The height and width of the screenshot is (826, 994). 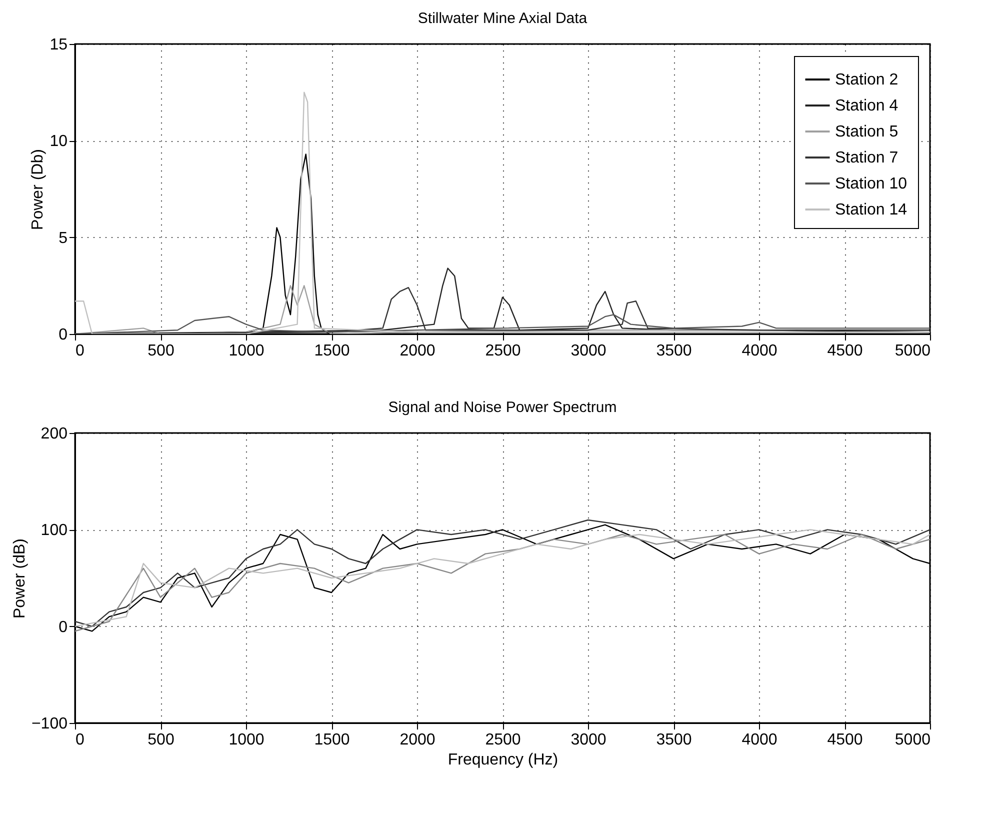 I want to click on x-axis-title: Frequency (Hz), so click(x=503, y=760).